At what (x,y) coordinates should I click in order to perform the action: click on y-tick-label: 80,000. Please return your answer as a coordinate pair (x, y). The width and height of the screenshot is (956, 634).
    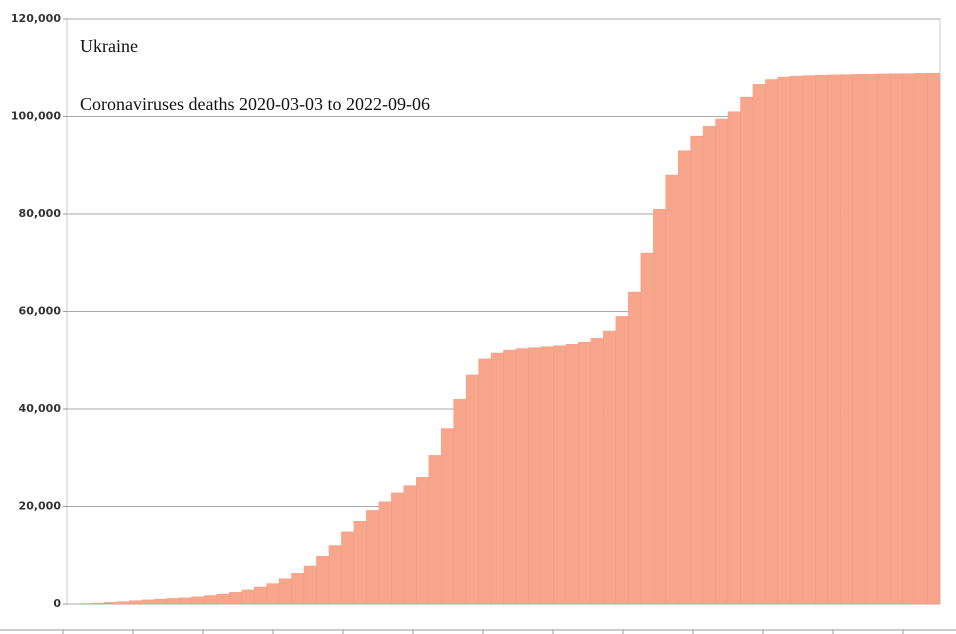
    Looking at the image, I should click on (40, 213).